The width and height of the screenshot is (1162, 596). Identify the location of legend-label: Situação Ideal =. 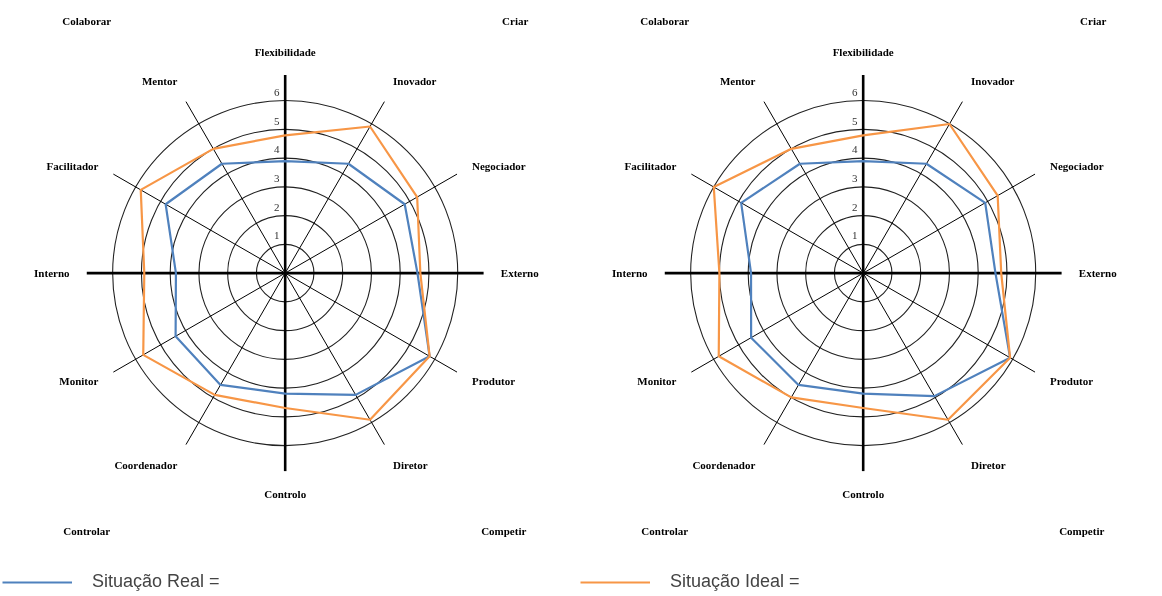
(735, 581).